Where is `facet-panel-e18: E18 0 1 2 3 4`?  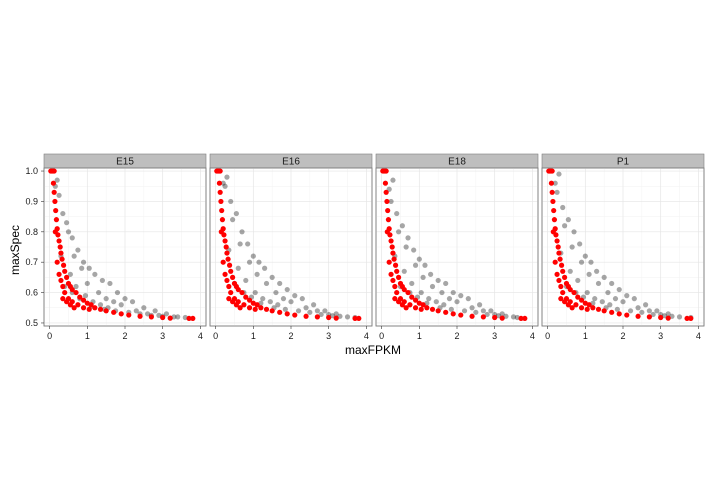
facet-panel-e18: E18 0 1 2 3 4 is located at coordinates (457, 247).